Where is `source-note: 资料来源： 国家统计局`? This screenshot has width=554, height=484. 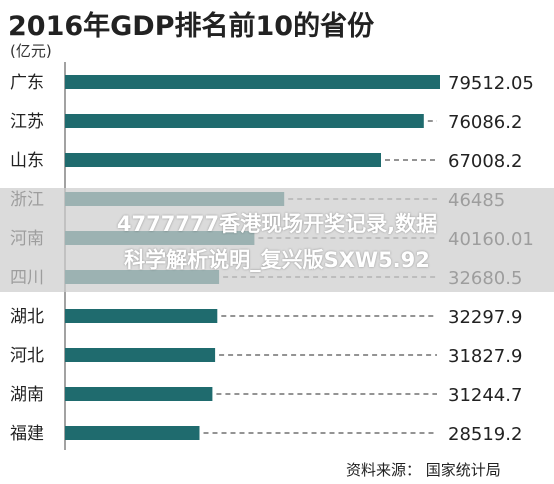
source-note: 资料来源： 国家统计局 is located at coordinates (423, 470).